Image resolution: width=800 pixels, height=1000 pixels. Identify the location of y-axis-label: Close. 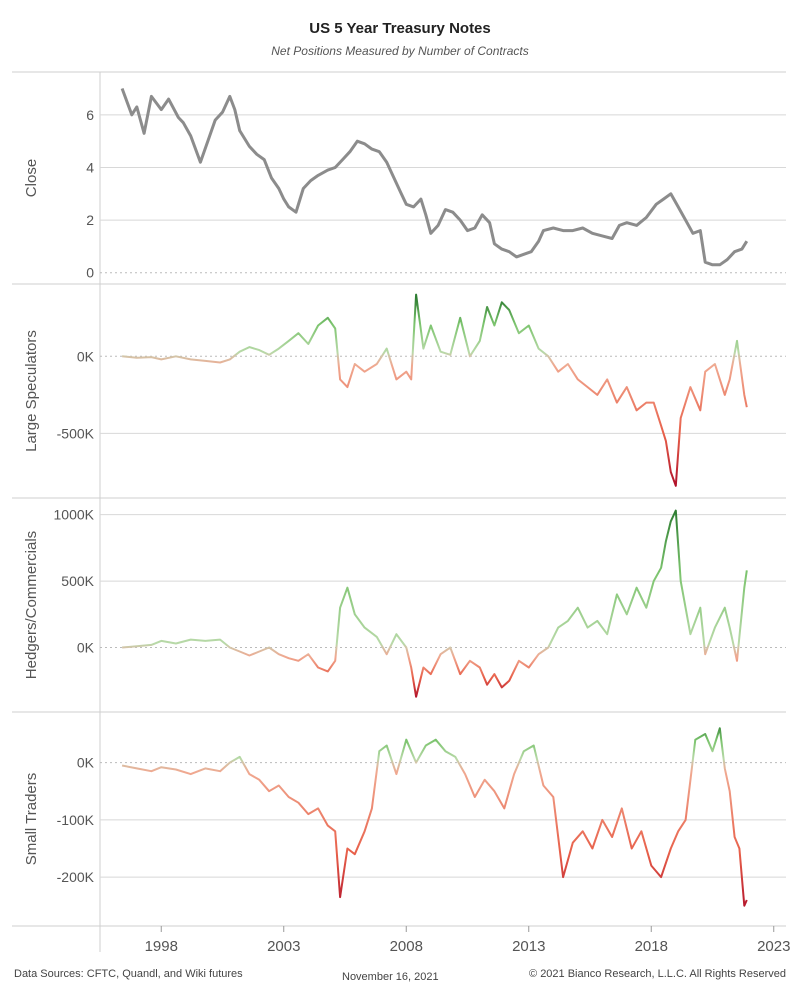
(31, 178).